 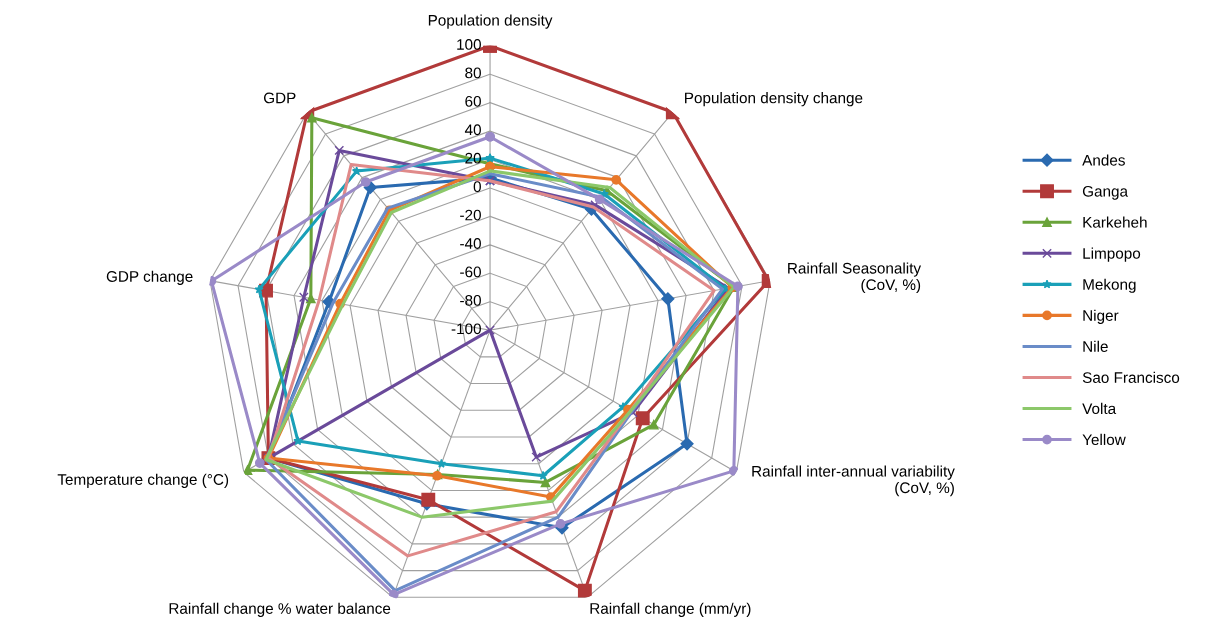 I want to click on legend-label: Limpopo, so click(x=1112, y=254).